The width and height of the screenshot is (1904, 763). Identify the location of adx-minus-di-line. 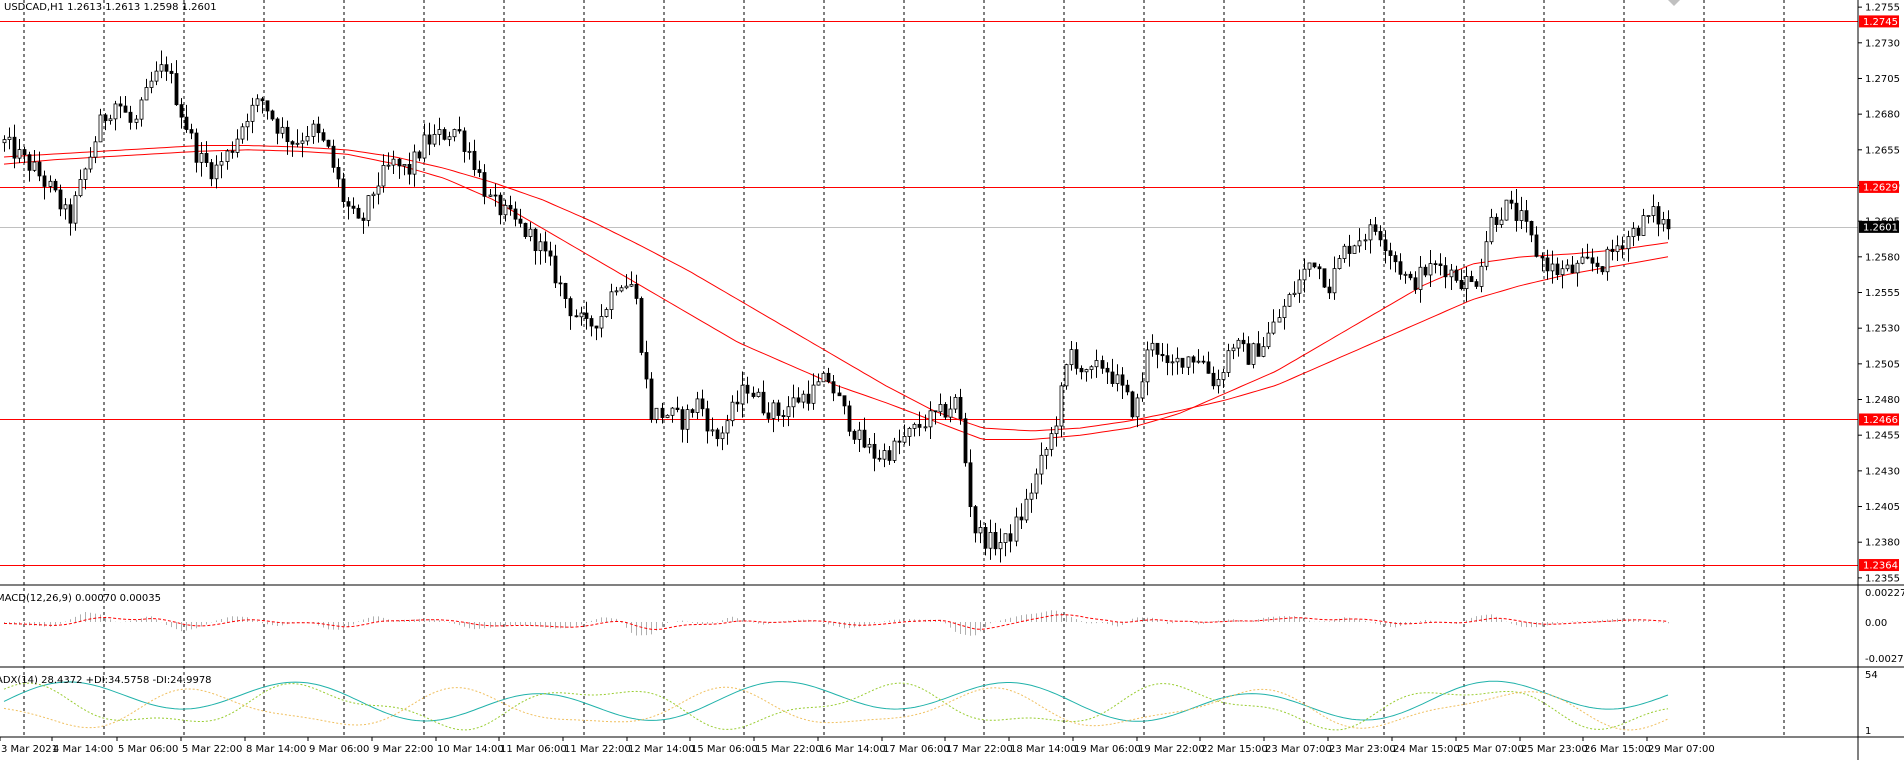
(836, 708).